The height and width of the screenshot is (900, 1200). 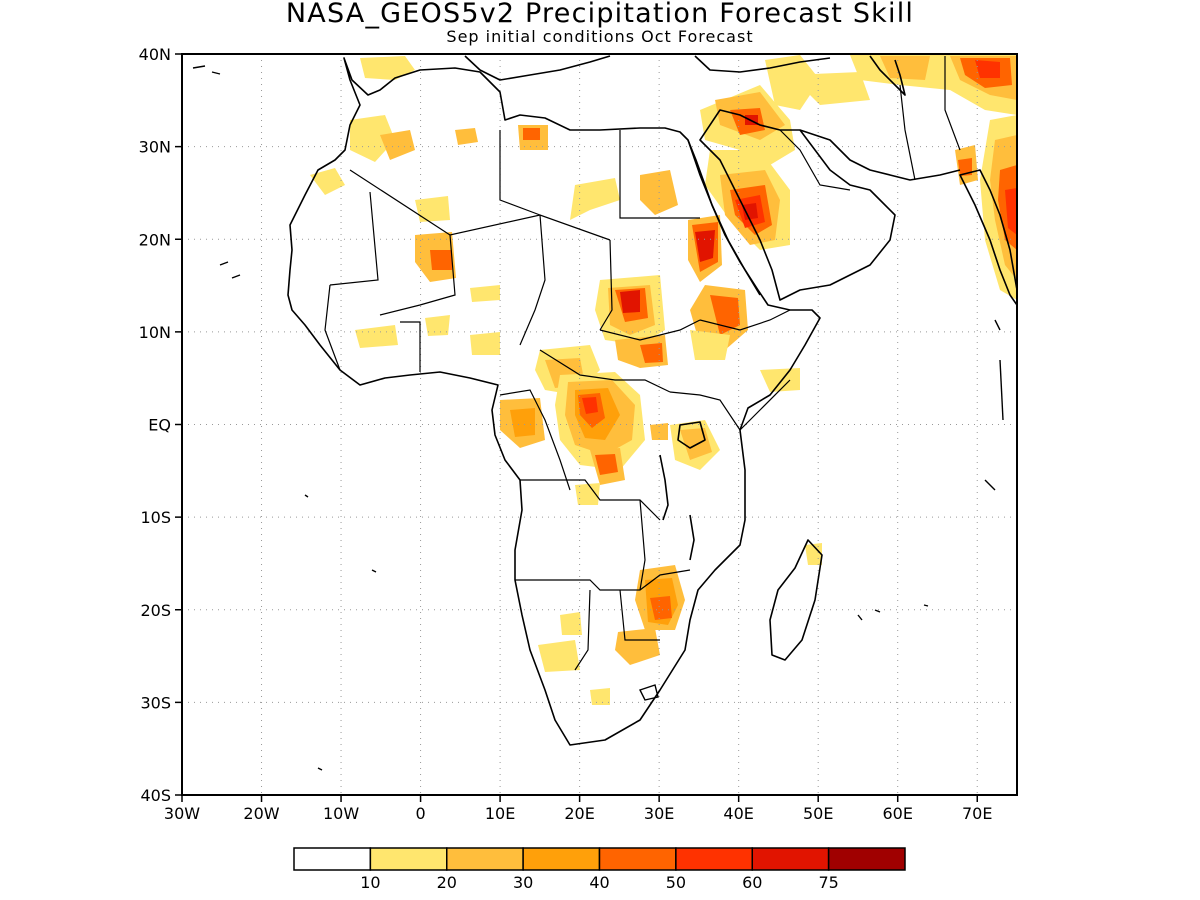 What do you see at coordinates (182, 813) in the screenshot?
I see `lon-tick-label: 30W` at bounding box center [182, 813].